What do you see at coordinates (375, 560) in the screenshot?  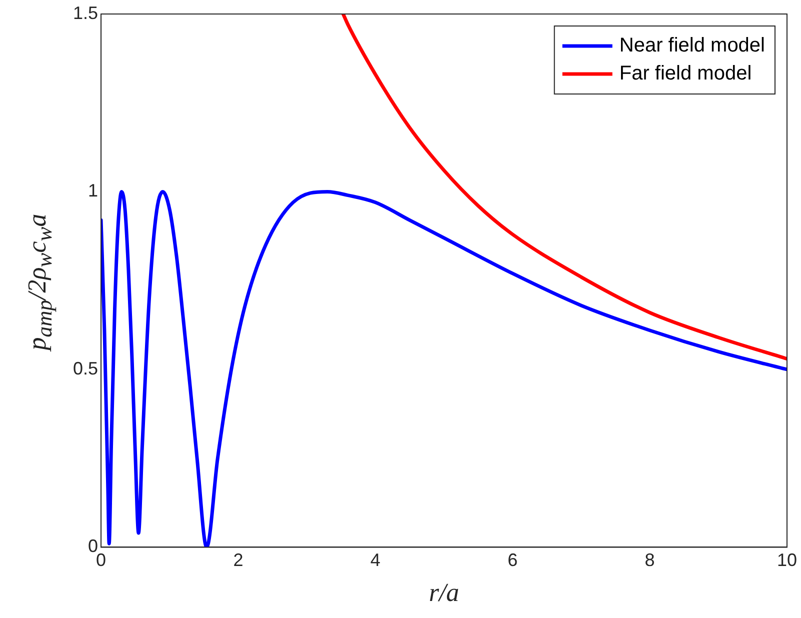 I see `x-tick-label: 4` at bounding box center [375, 560].